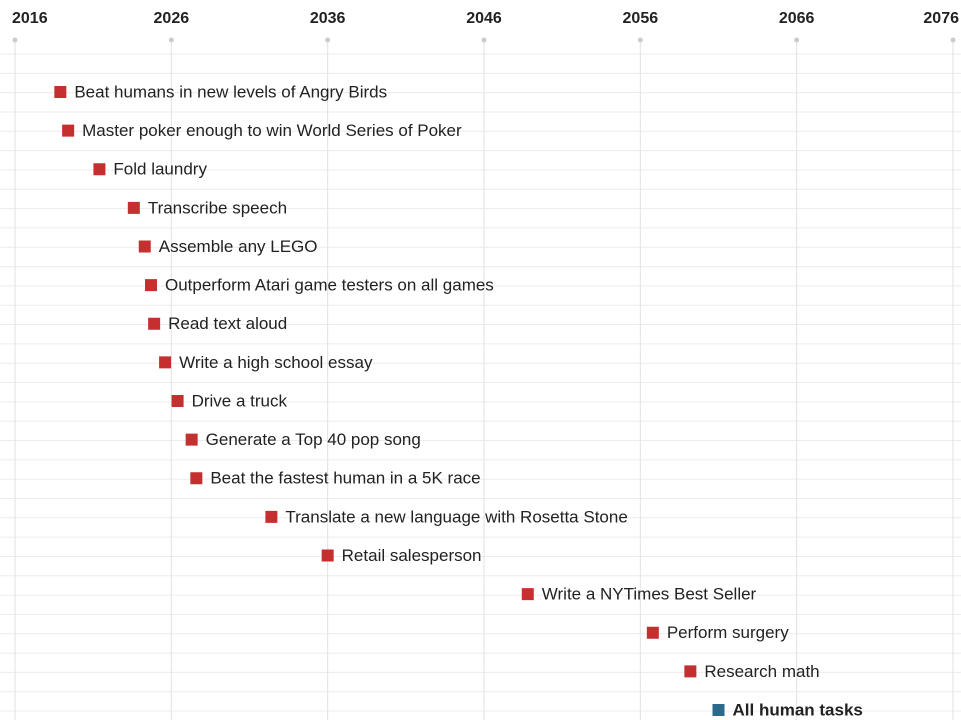 This screenshot has height=720, width=961. Describe the element at coordinates (172, 18) in the screenshot. I see `x-tick-label: 2026` at that location.